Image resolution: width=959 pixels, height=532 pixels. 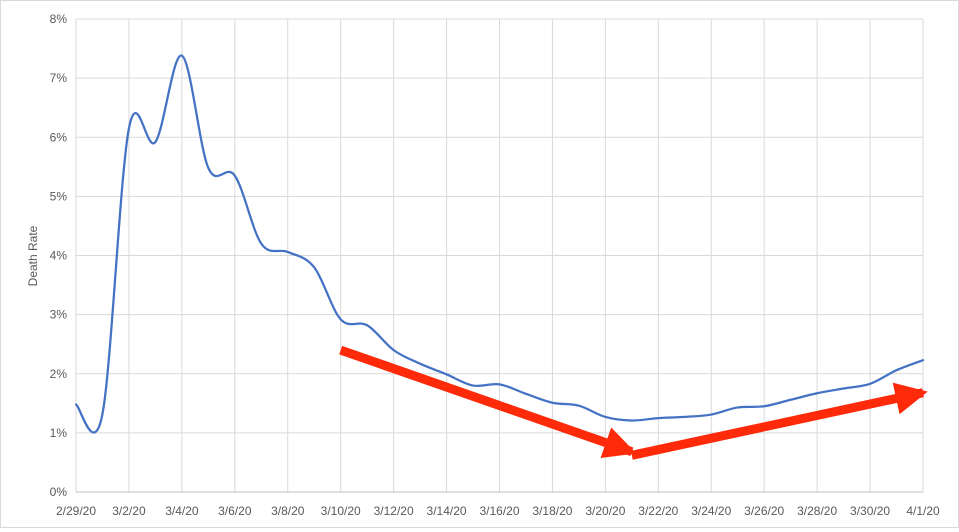 I want to click on down-trend-arrow, so click(x=488, y=402).